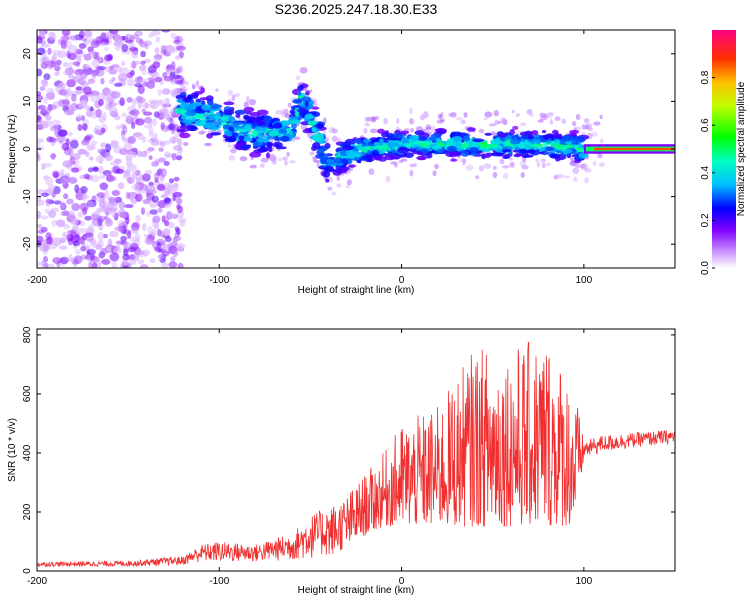 Image resolution: width=750 pixels, height=600 pixels. I want to click on y-tick-label: 800, so click(27, 334).